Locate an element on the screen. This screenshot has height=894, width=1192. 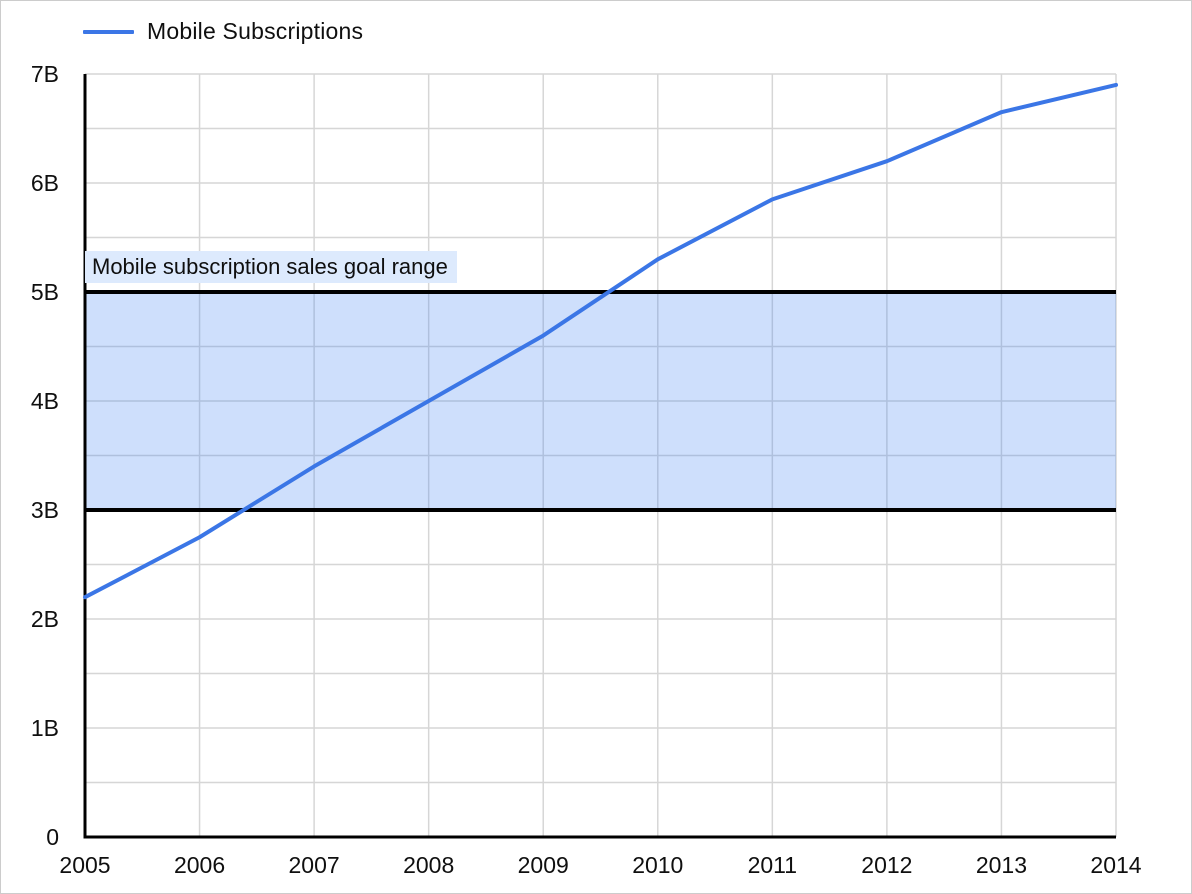
svg-text: 2006 is located at coordinates (199, 865).